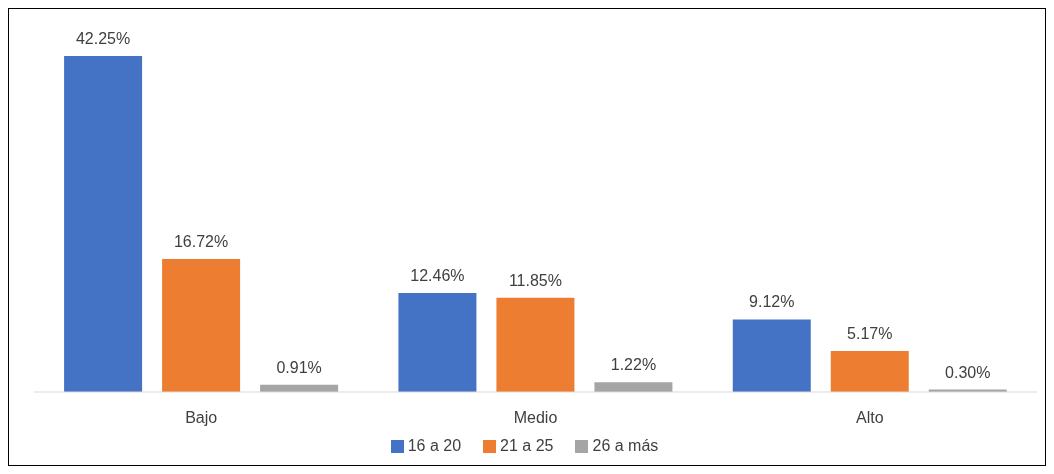 The width and height of the screenshot is (1054, 474). I want to click on data-label: 42.25%, so click(103, 38).